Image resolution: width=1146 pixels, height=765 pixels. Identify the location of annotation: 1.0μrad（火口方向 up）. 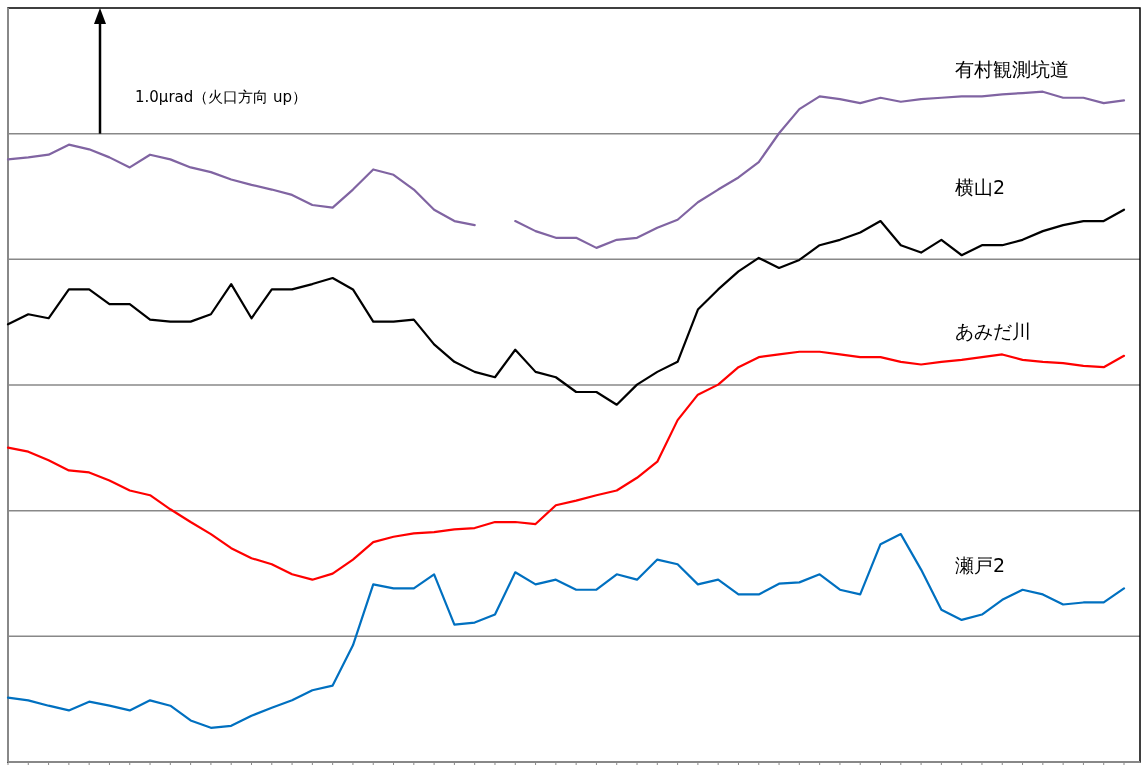
(221, 97).